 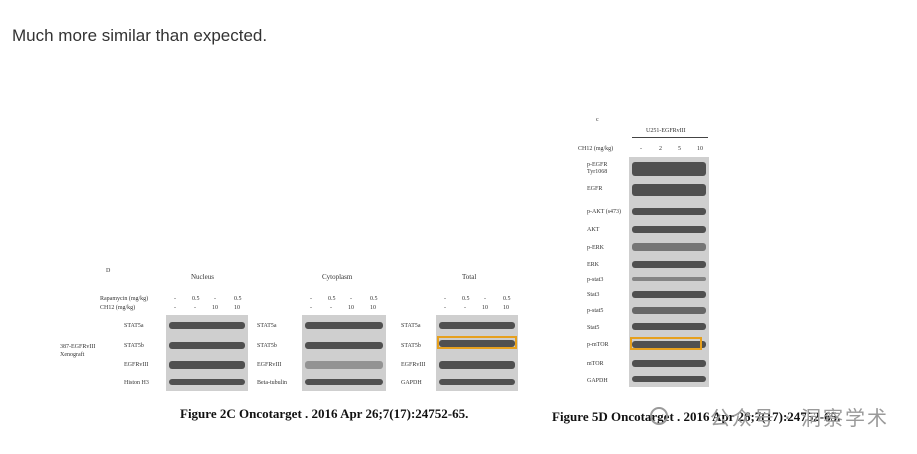 What do you see at coordinates (272, 383) in the screenshot?
I see `blot-label: Beta-tubulin` at bounding box center [272, 383].